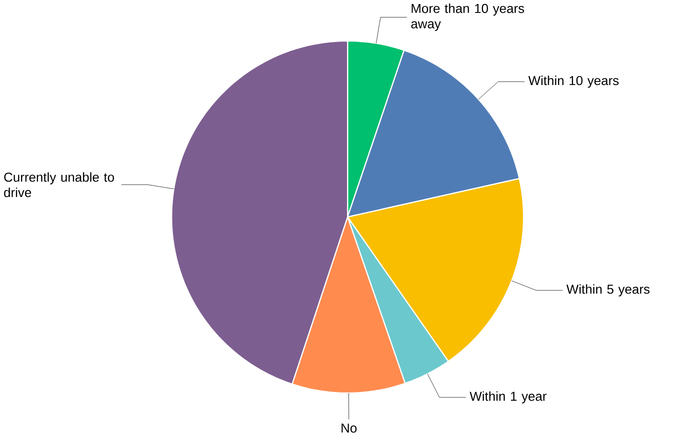  What do you see at coordinates (467, 18) in the screenshot?
I see `slice-label: More than 10 years away` at bounding box center [467, 18].